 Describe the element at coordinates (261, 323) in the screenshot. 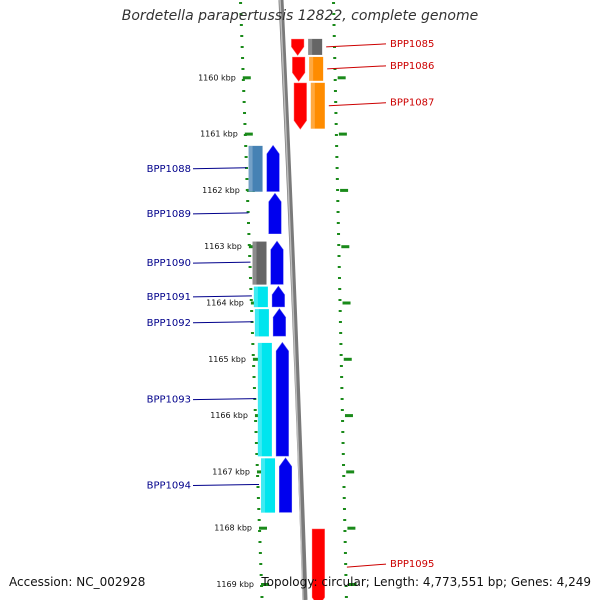

I see `gene-block-bpp1092` at that location.